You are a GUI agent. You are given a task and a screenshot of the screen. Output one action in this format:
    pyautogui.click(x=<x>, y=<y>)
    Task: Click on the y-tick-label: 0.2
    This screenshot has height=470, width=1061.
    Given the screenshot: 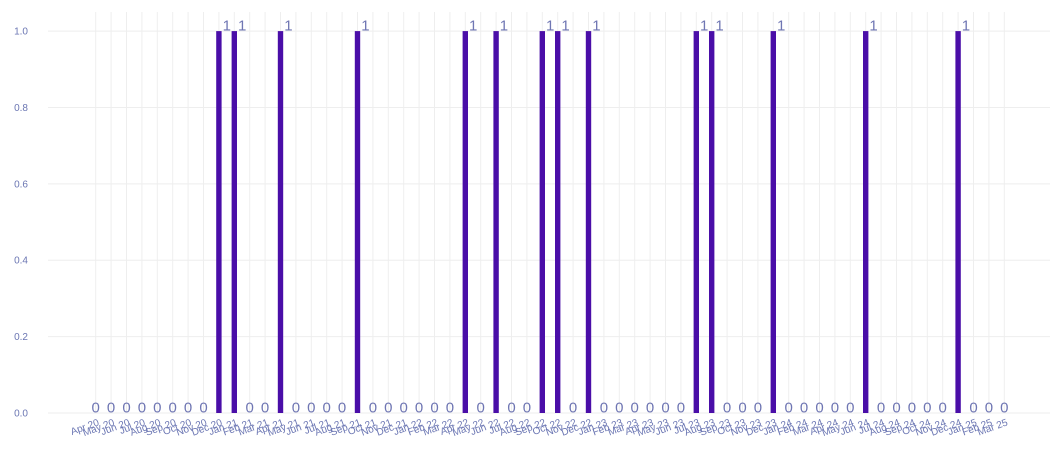 What is the action you would take?
    pyautogui.click(x=21, y=337)
    